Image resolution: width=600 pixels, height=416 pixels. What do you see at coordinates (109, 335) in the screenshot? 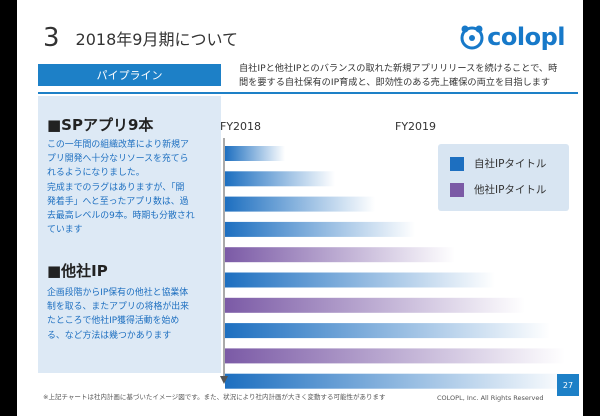
I see `ip-text-line: る、など方法は幾つかあります` at bounding box center [109, 335].